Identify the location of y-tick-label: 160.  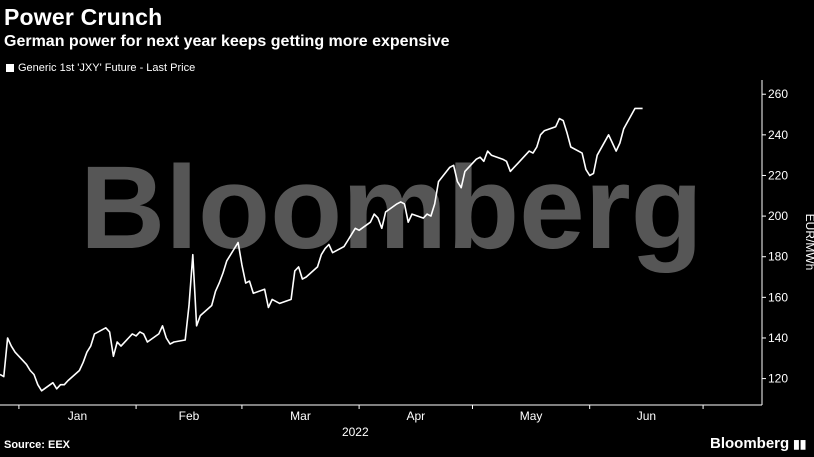
(778, 297).